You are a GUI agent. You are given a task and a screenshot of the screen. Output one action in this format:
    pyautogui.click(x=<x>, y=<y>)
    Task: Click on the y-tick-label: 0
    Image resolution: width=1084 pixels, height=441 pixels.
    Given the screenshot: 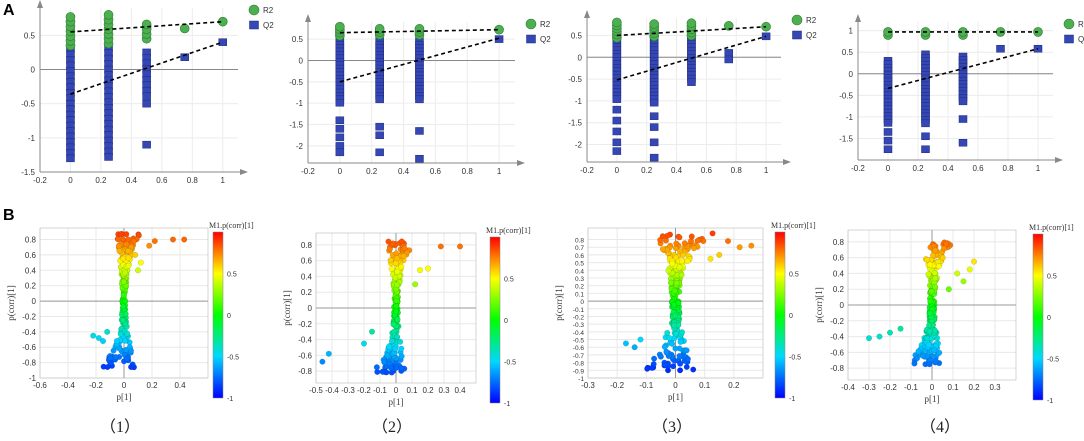 What is the action you would take?
    pyautogui.click(x=582, y=302)
    